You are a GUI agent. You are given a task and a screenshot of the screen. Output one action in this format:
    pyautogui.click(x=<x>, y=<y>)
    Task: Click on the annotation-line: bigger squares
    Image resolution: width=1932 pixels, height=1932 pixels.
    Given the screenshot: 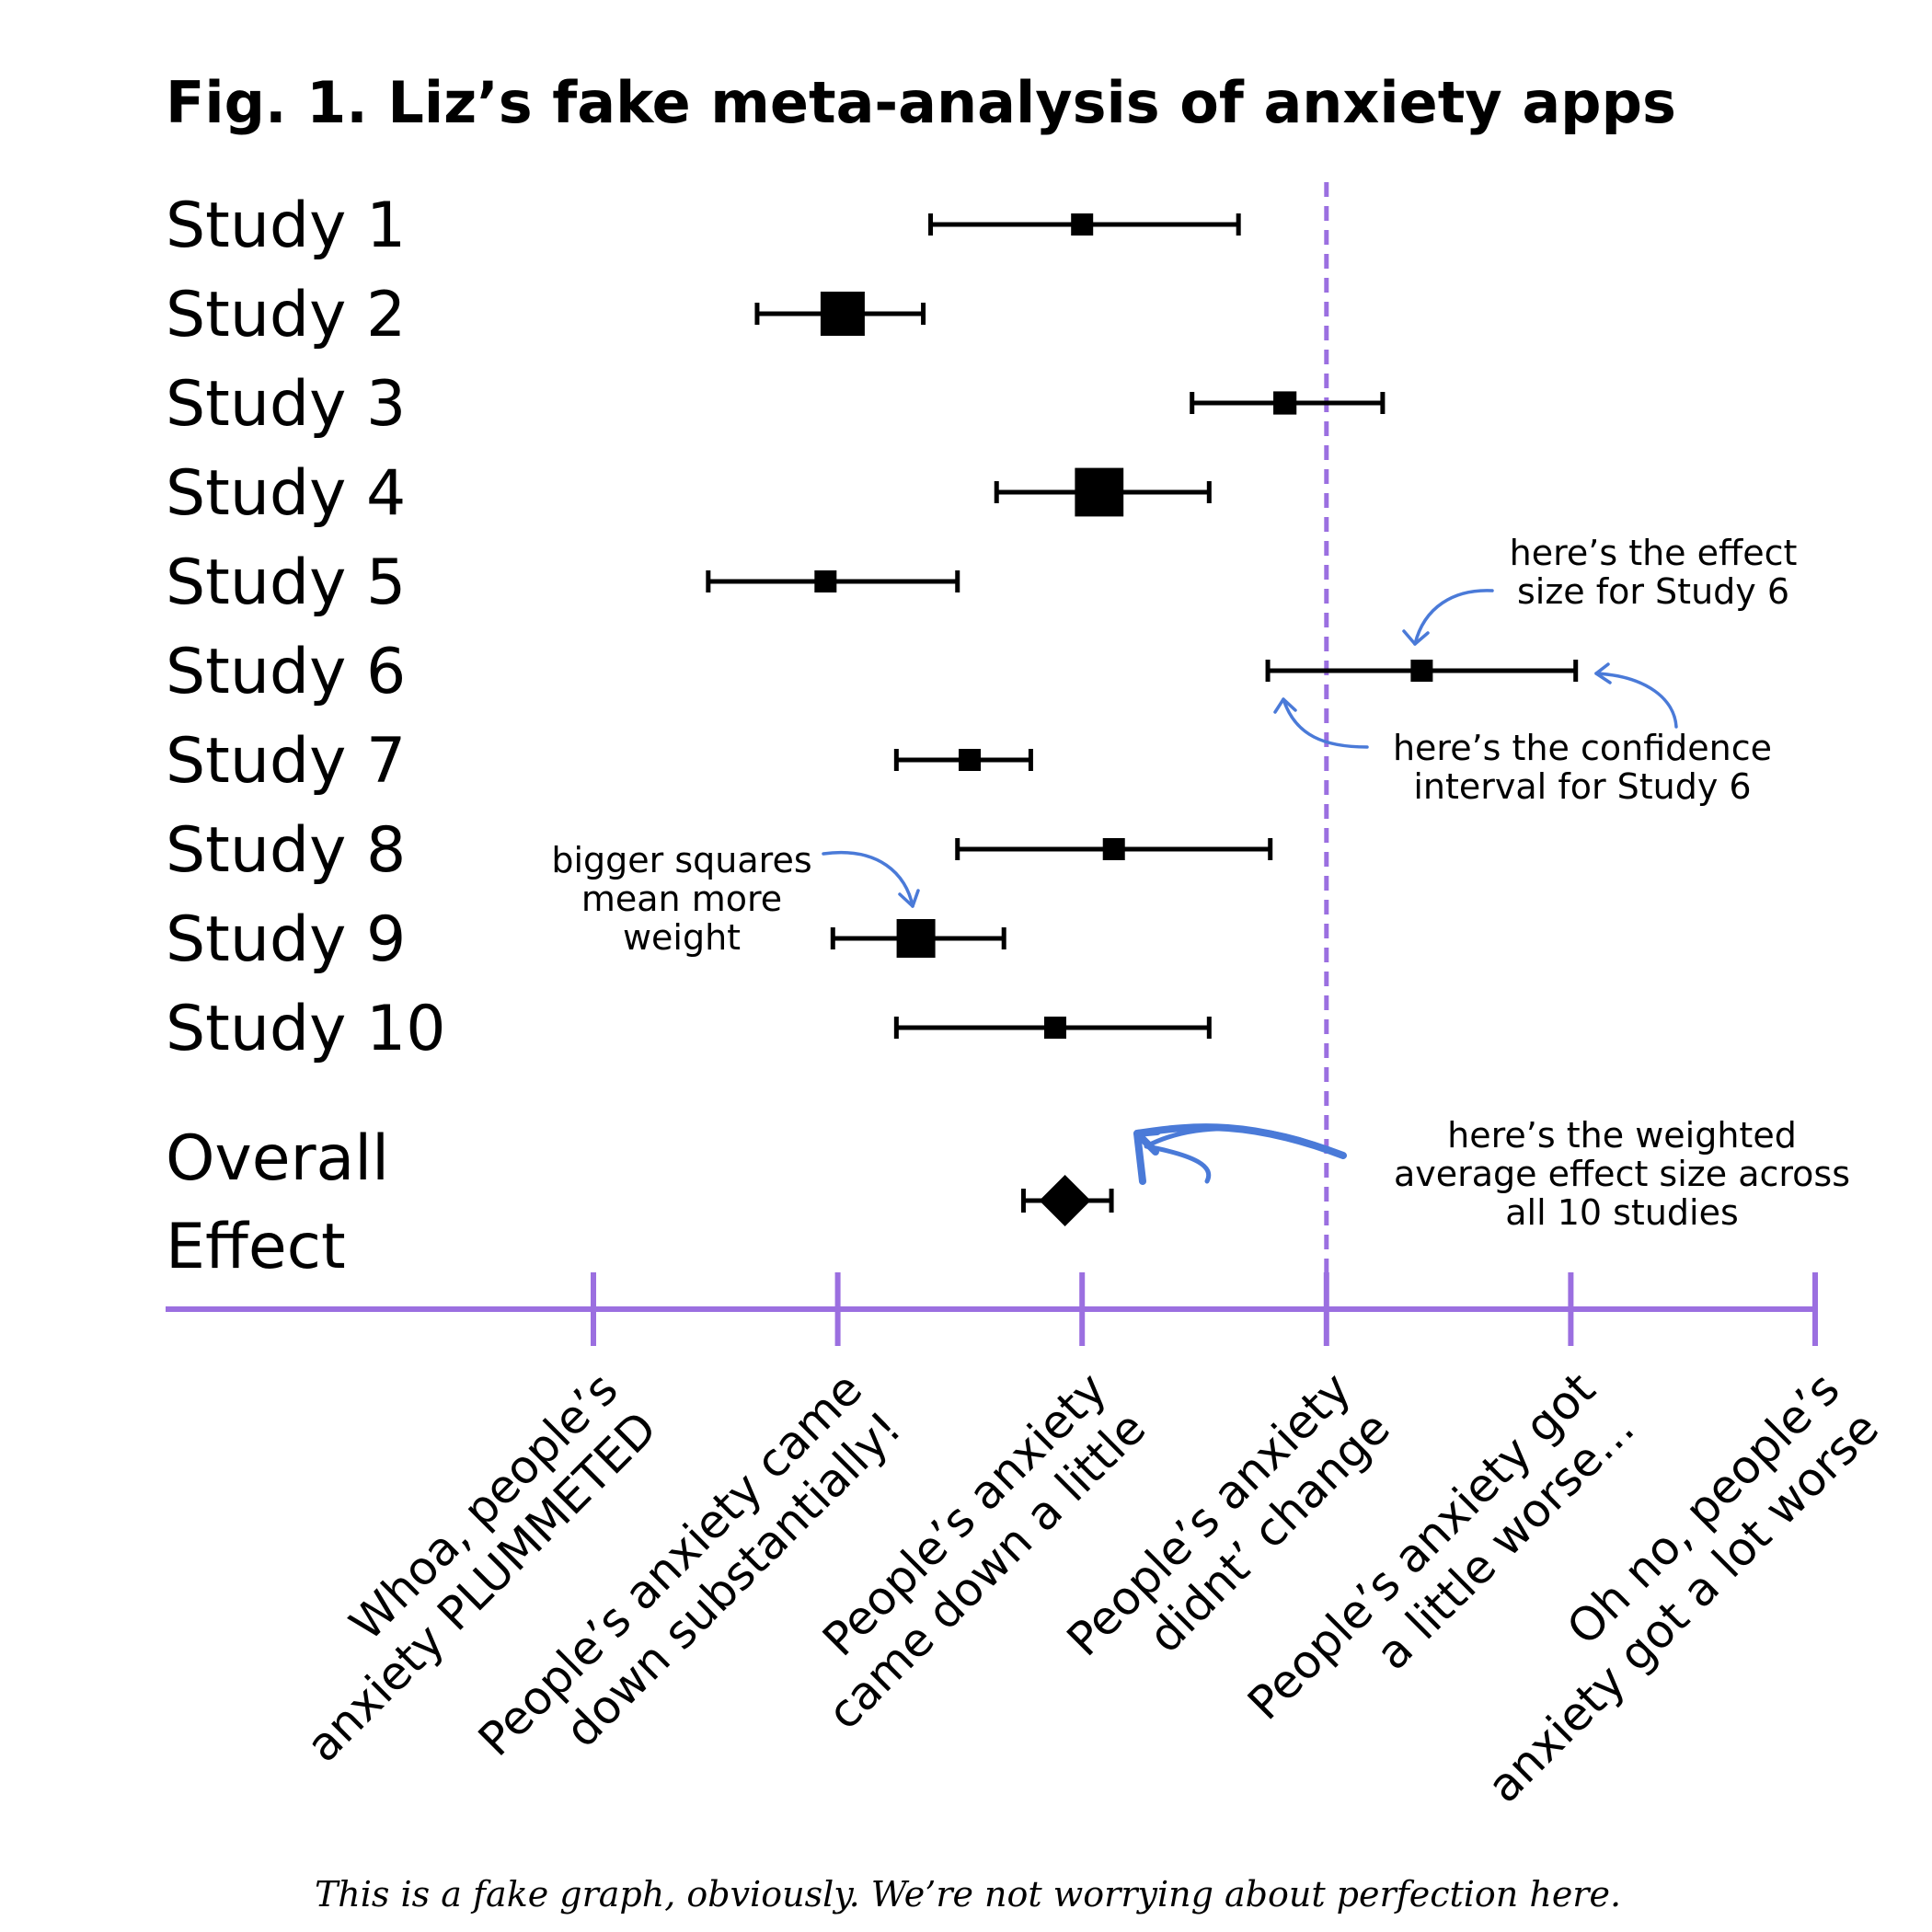 What is the action you would take?
    pyautogui.click(x=681, y=860)
    